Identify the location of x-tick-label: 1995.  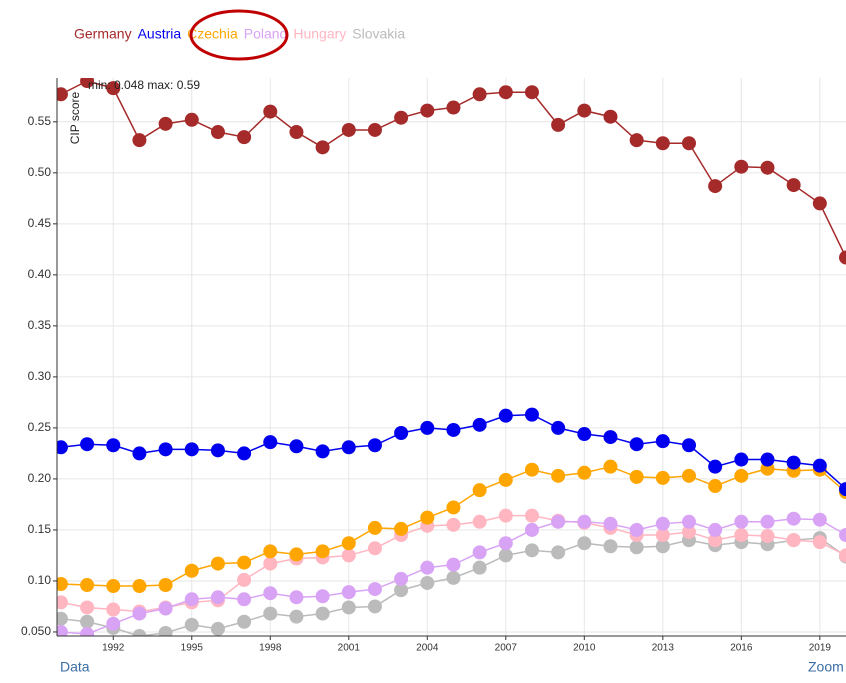
(192, 648).